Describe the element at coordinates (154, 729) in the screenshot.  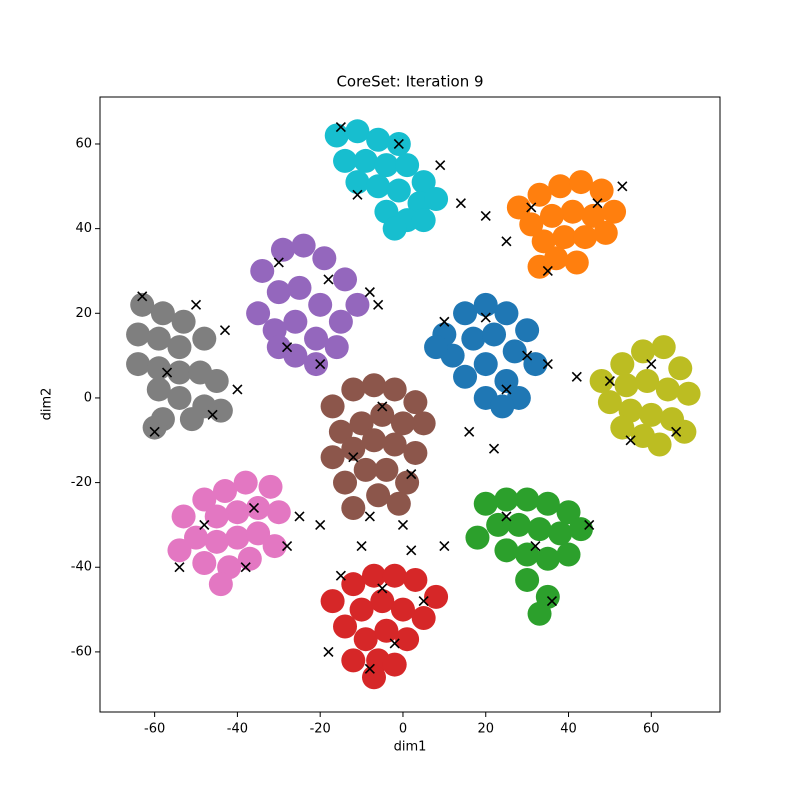
I see `x-tick-label: -60` at that location.